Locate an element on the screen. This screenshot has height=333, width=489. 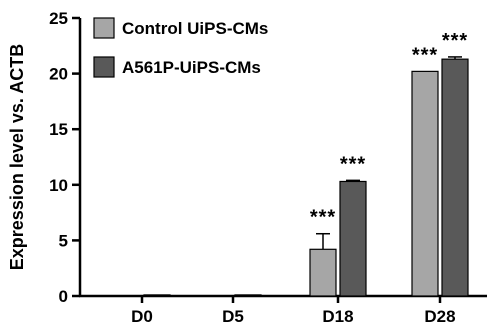
y-axis: 0 5 10 15 20 25 Expression level vs. ACTB is located at coordinates (44, 157).